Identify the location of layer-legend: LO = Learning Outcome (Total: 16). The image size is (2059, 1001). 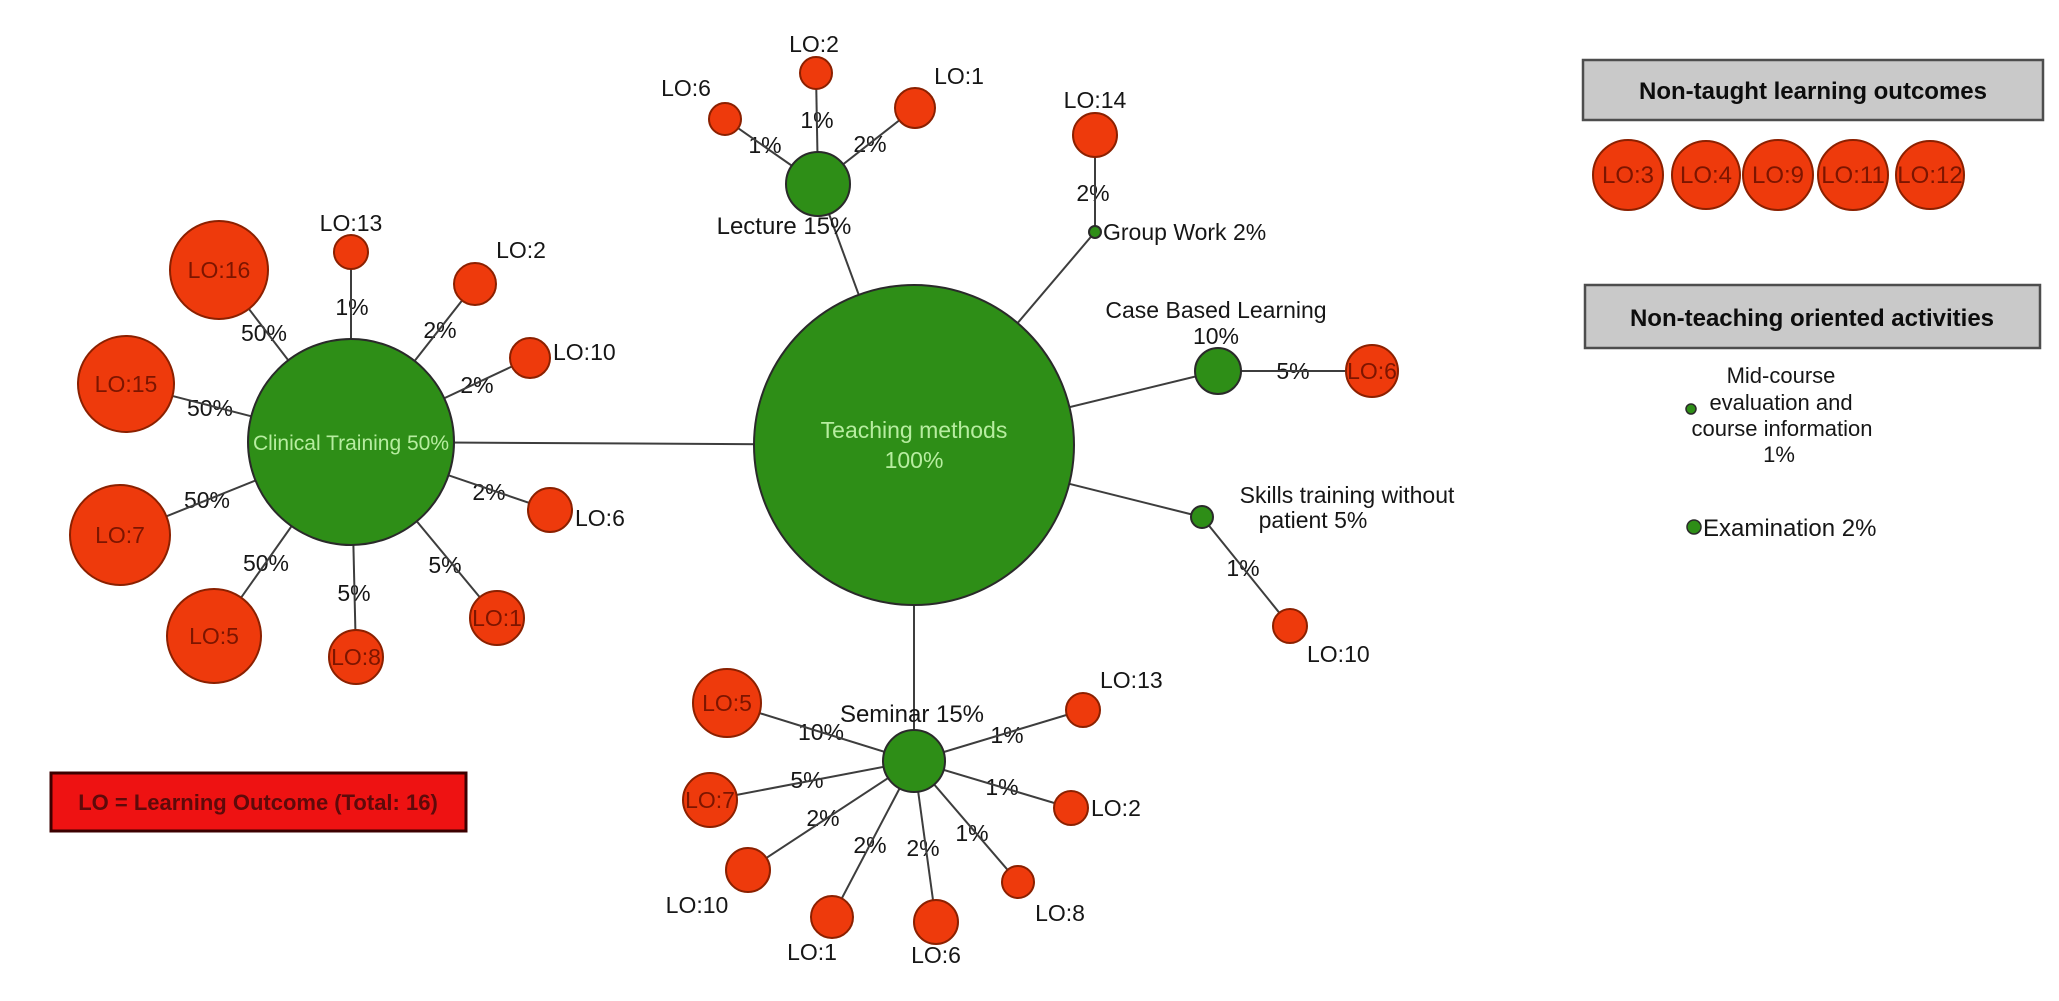
(258, 802).